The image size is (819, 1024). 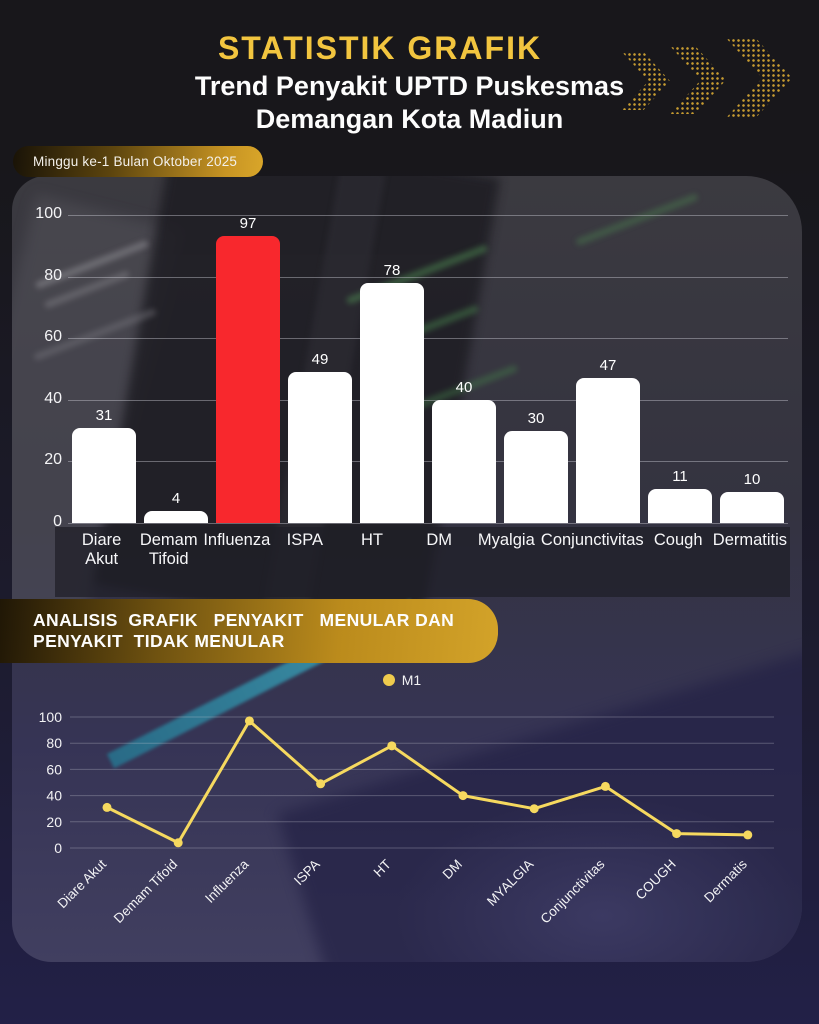 What do you see at coordinates (176, 369) in the screenshot?
I see `bar-slot: 4` at bounding box center [176, 369].